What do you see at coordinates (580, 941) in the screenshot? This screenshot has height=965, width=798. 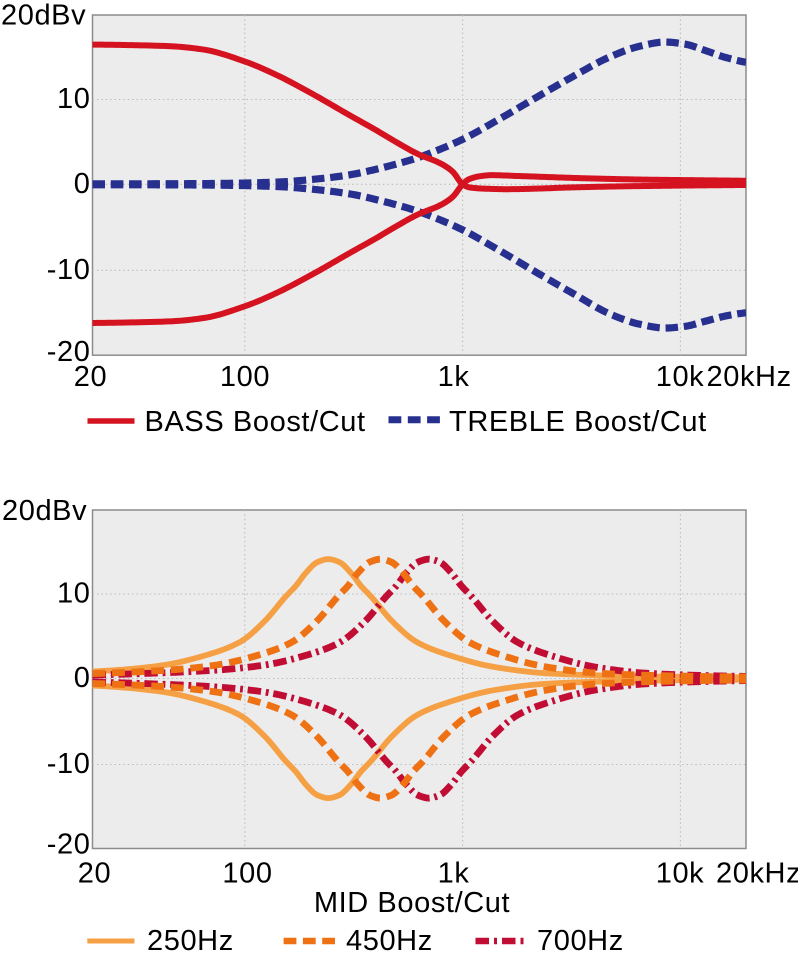 I see `svg-text: 700Hz` at bounding box center [580, 941].